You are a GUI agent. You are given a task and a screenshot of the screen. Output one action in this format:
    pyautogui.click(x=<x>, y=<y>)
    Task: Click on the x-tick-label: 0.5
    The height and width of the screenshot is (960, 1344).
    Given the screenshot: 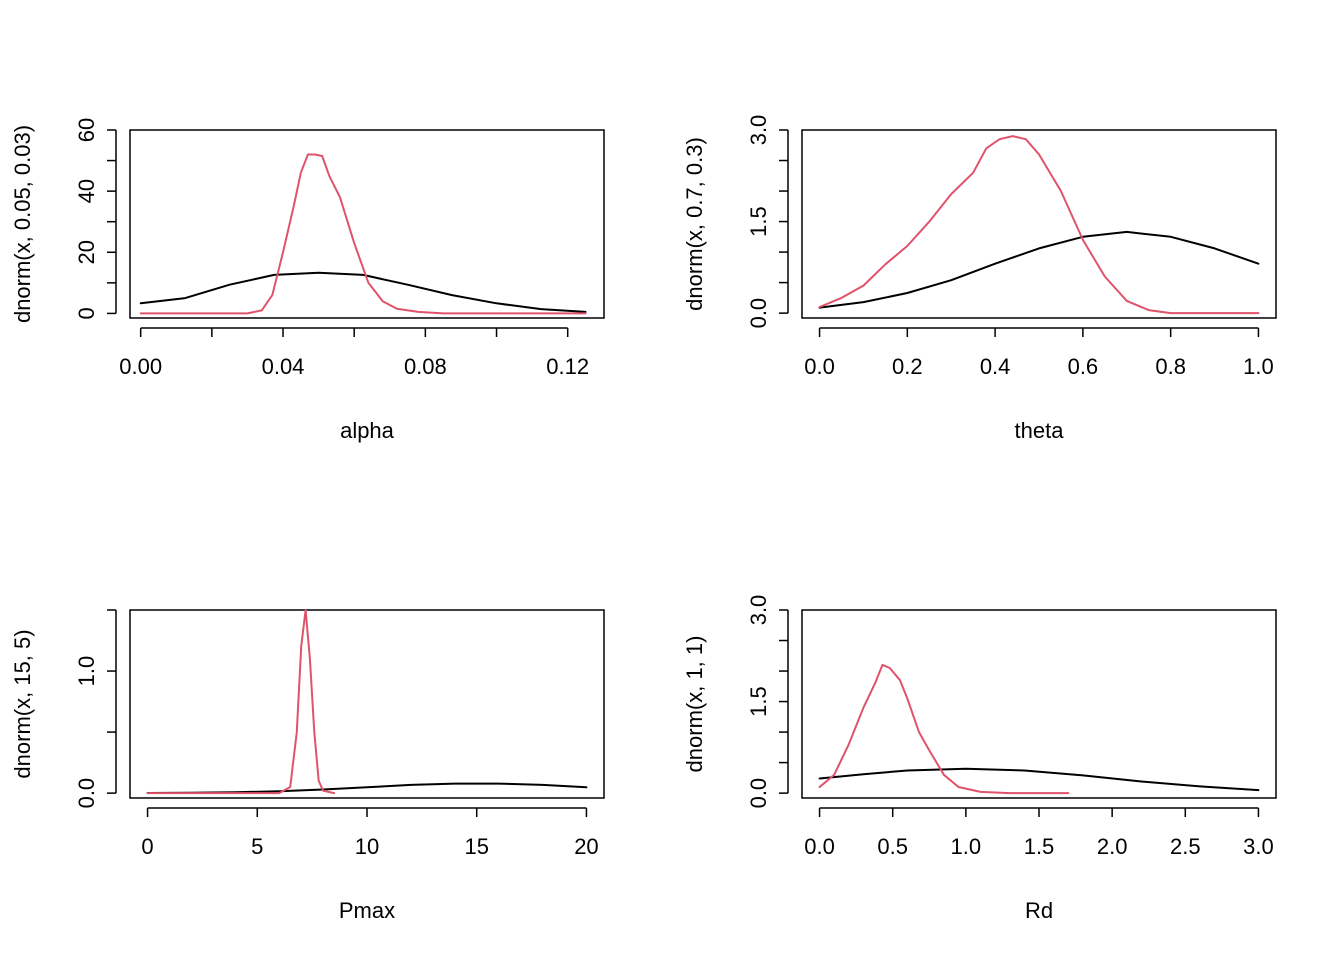 What is the action you would take?
    pyautogui.click(x=892, y=846)
    